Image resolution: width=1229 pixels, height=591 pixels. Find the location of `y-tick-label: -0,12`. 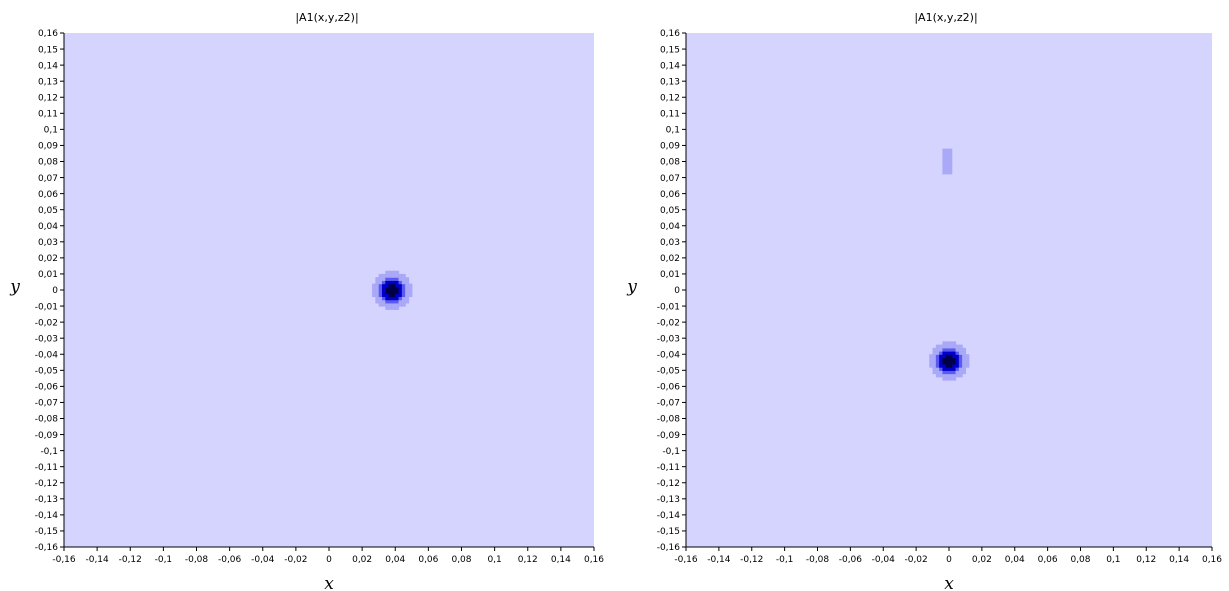

y-tick-label: -0,12 is located at coordinates (46, 484).